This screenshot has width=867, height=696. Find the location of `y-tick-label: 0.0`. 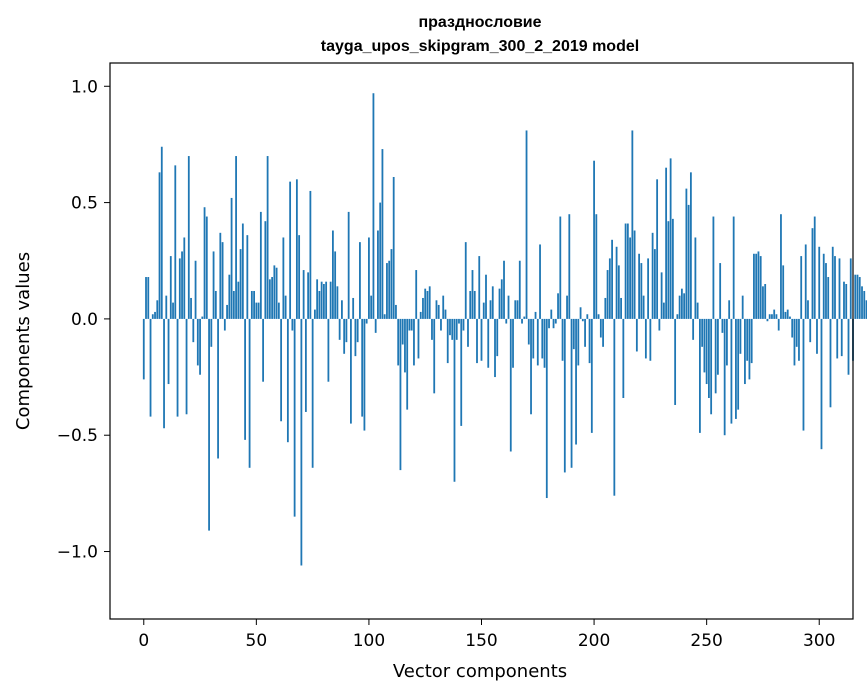

y-tick-label: 0.0 is located at coordinates (84, 320).